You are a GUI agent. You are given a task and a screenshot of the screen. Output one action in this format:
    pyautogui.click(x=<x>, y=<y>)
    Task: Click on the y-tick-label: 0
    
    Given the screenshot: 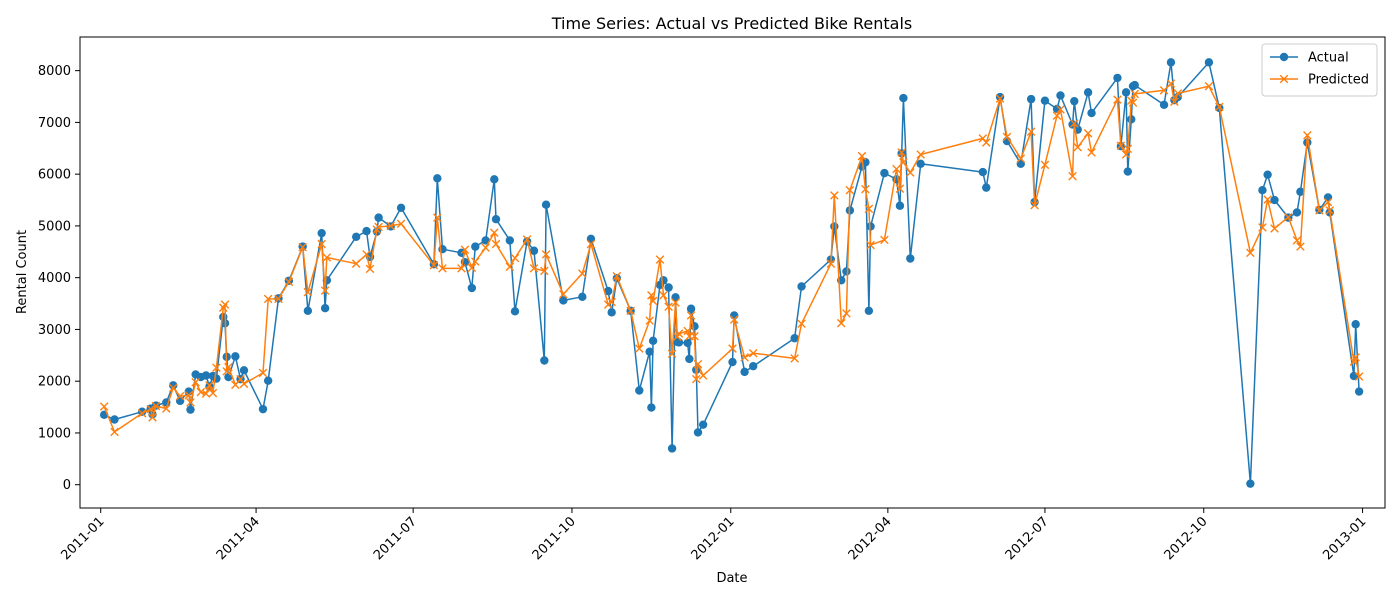 What is the action you would take?
    pyautogui.click(x=67, y=485)
    